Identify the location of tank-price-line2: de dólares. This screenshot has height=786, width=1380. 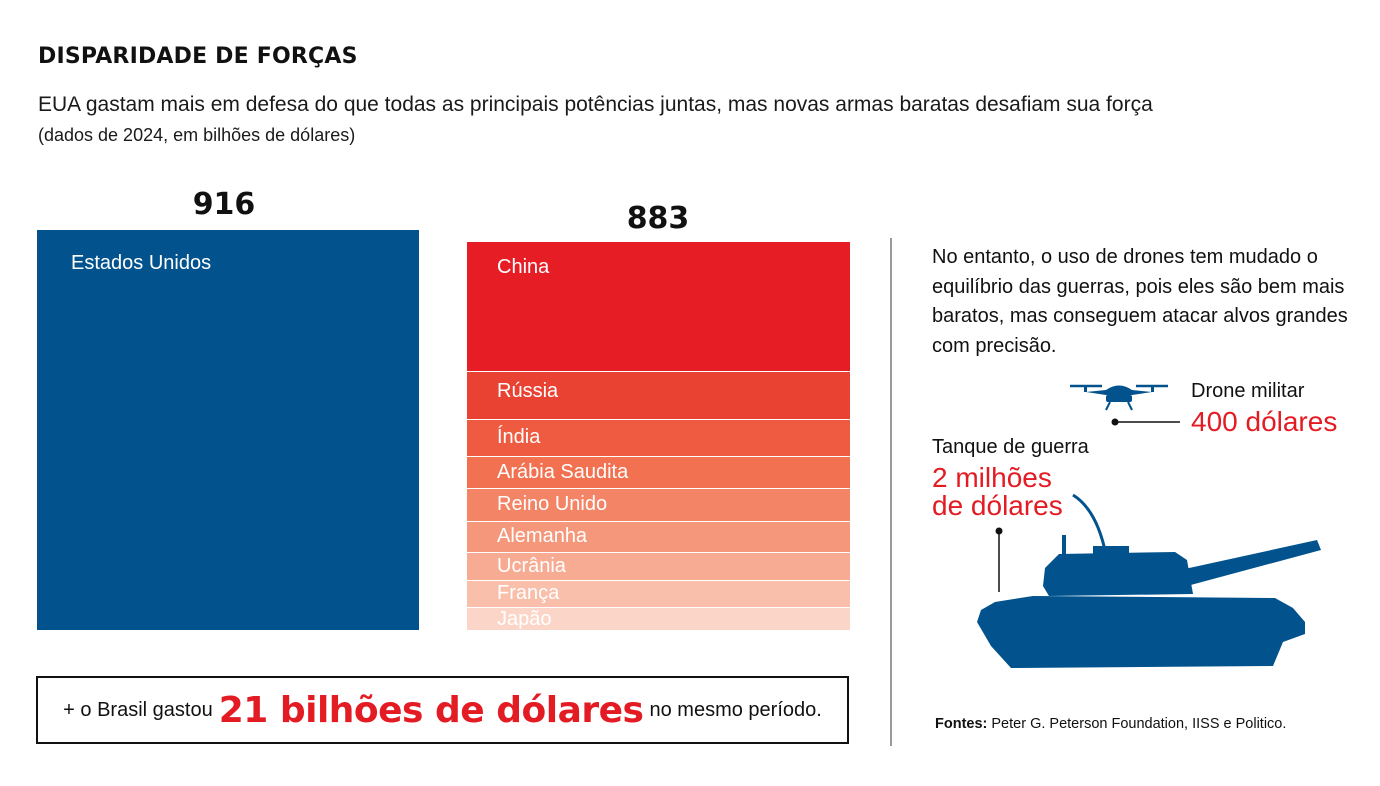
(997, 505).